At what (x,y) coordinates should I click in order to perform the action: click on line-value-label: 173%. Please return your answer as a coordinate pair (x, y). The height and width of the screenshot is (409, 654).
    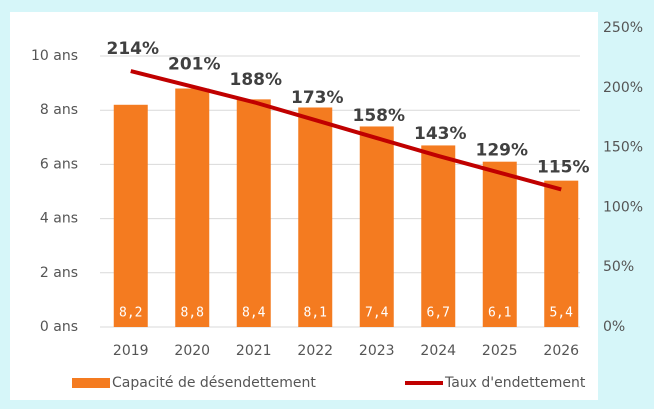
    Looking at the image, I should click on (317, 98).